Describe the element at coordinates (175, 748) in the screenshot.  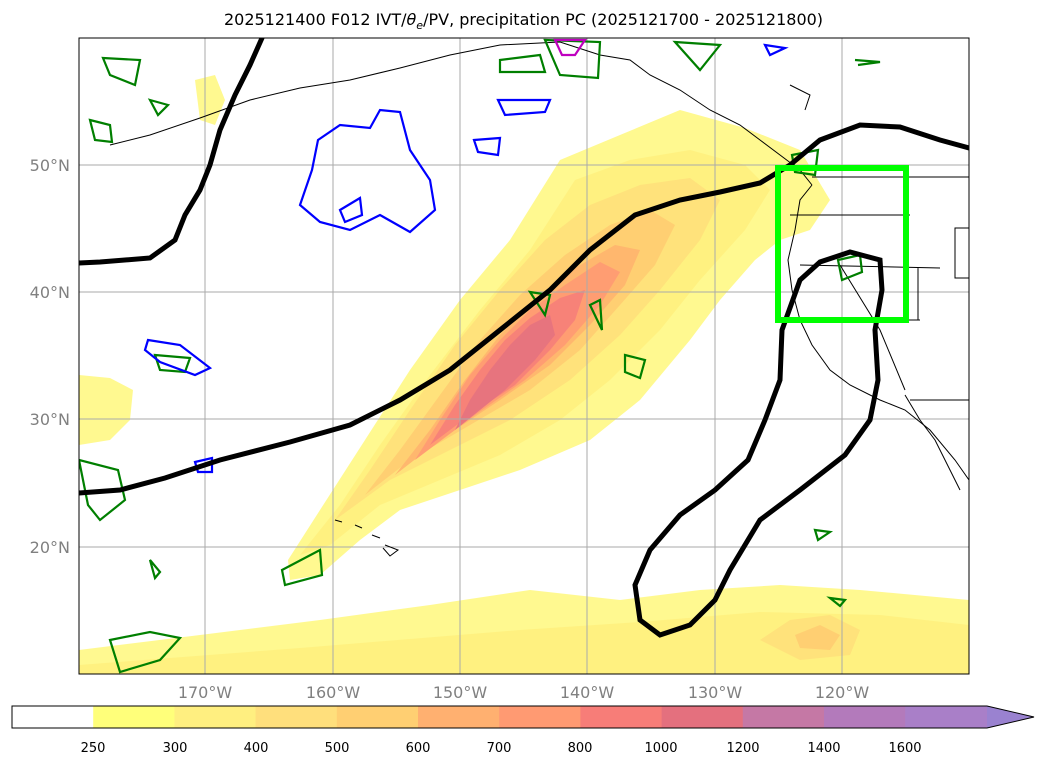
I see `colorbar-tick-label: 300` at that location.